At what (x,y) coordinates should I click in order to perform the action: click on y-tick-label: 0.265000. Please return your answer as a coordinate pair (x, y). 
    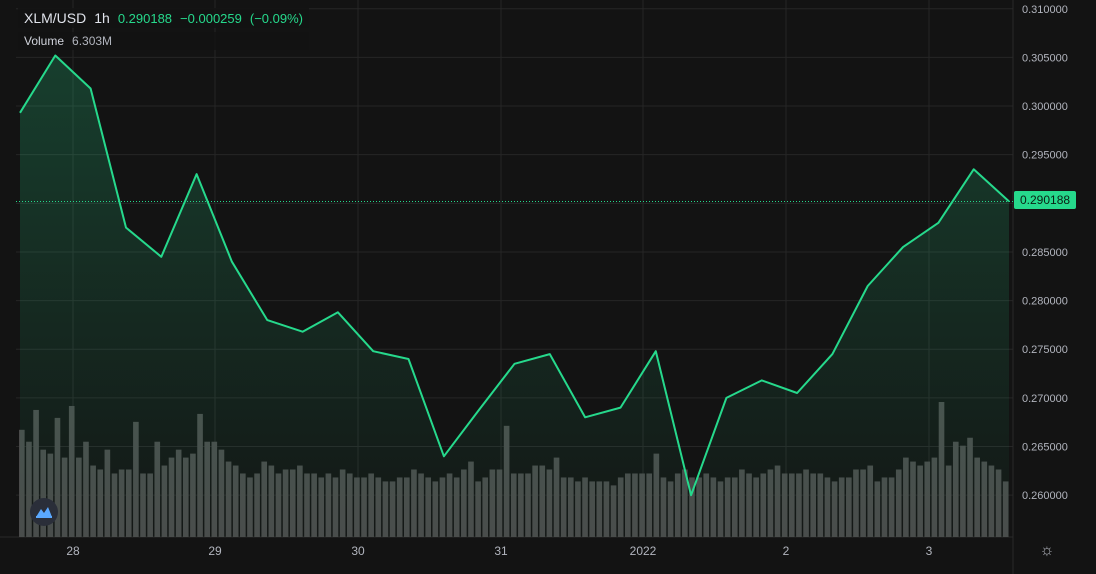
    Looking at the image, I should click on (1045, 448).